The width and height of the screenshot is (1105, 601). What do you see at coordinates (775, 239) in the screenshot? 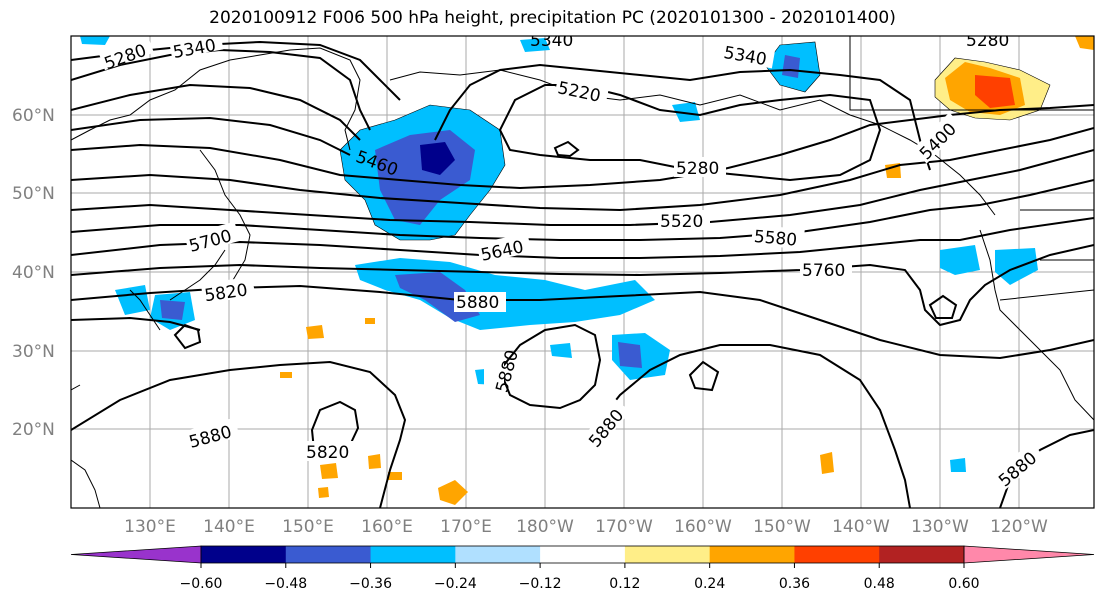
I see `contour-label: 5580` at bounding box center [775, 239].